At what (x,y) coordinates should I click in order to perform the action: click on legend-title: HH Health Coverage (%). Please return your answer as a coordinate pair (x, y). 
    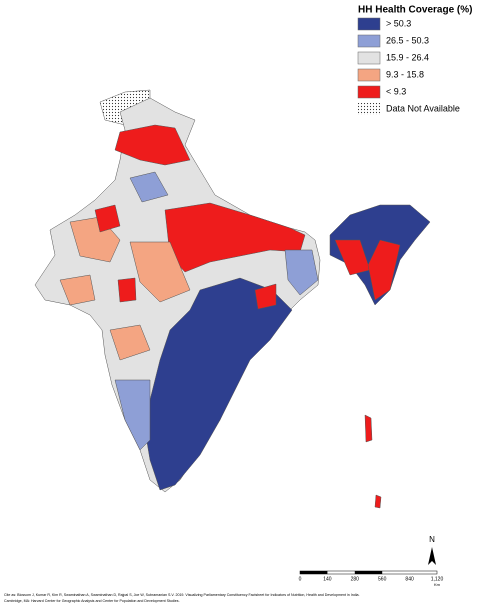
    Looking at the image, I should click on (415, 10).